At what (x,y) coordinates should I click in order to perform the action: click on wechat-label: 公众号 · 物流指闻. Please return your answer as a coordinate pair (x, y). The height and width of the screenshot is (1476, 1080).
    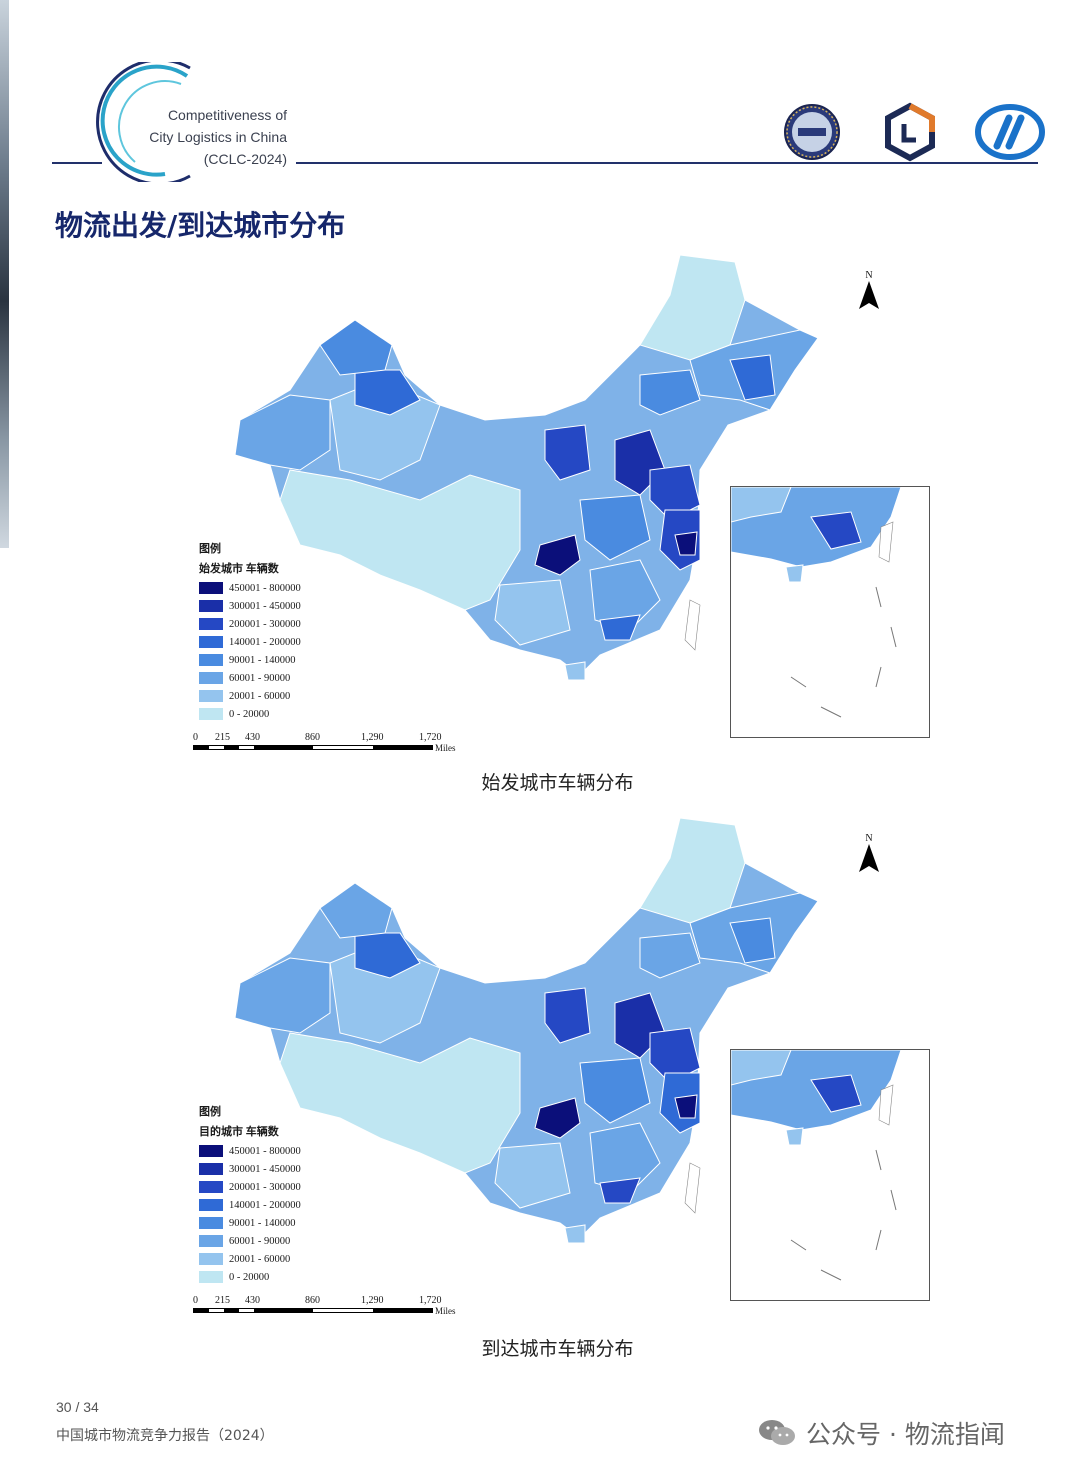
    Looking at the image, I should click on (905, 1434).